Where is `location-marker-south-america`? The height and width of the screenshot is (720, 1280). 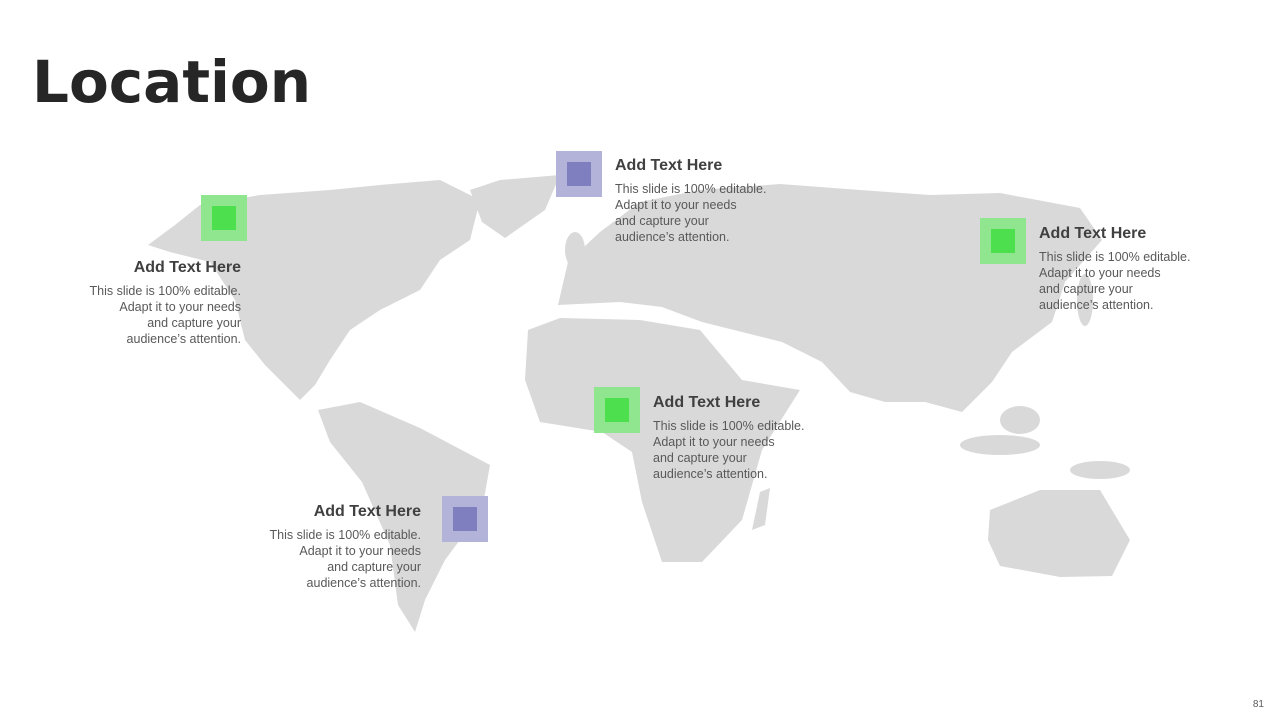 location-marker-south-america is located at coordinates (465, 519).